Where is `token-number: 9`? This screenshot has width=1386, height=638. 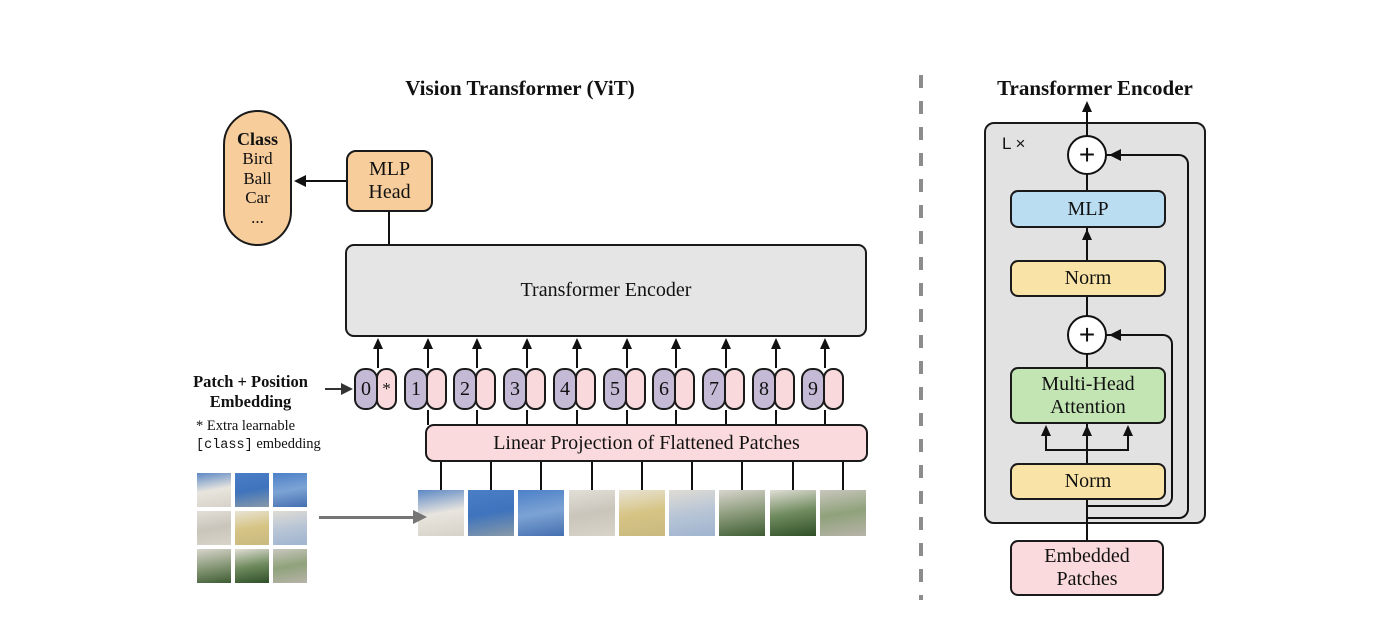
token-number: 9 is located at coordinates (813, 388).